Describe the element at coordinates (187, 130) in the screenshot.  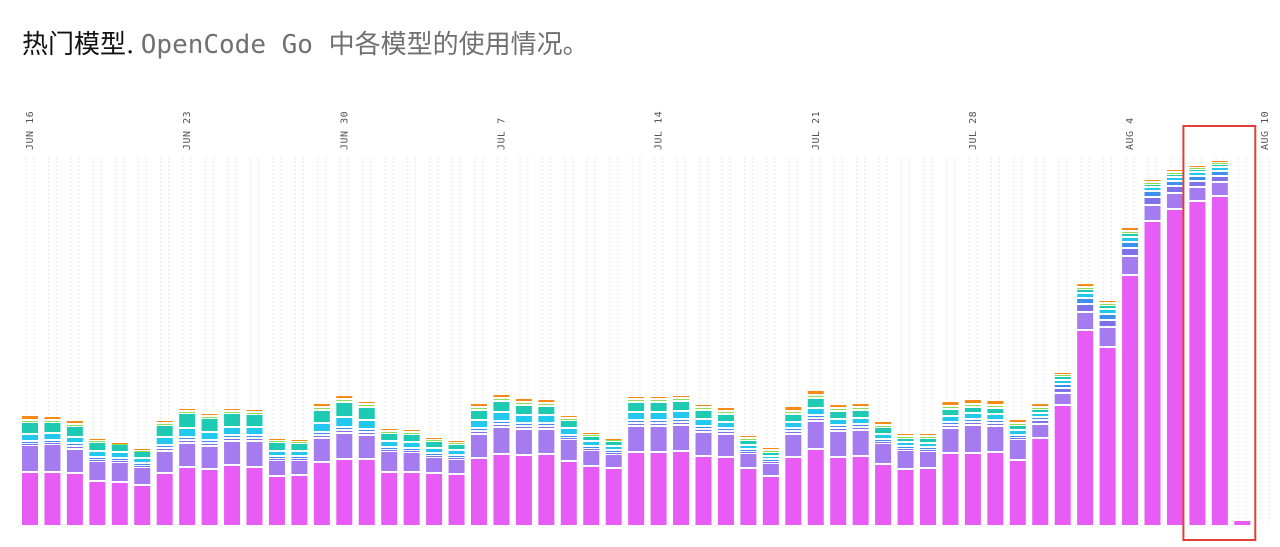
I see `tick-label: JUN 23` at that location.